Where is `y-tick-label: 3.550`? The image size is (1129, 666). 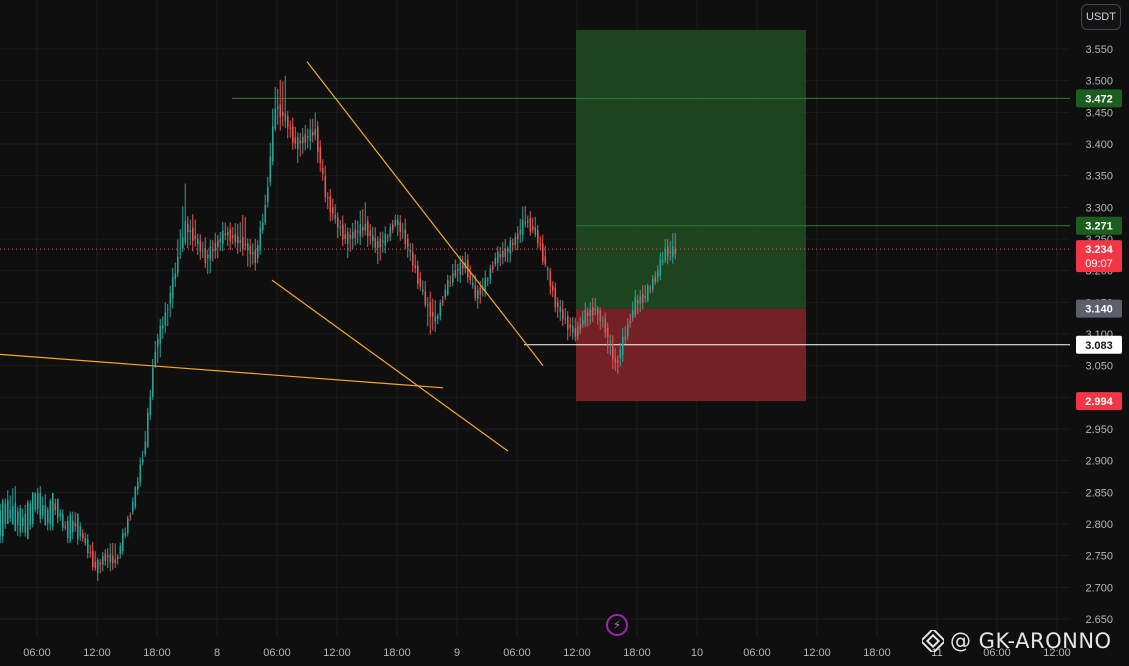 y-tick-label: 3.550 is located at coordinates (1099, 50).